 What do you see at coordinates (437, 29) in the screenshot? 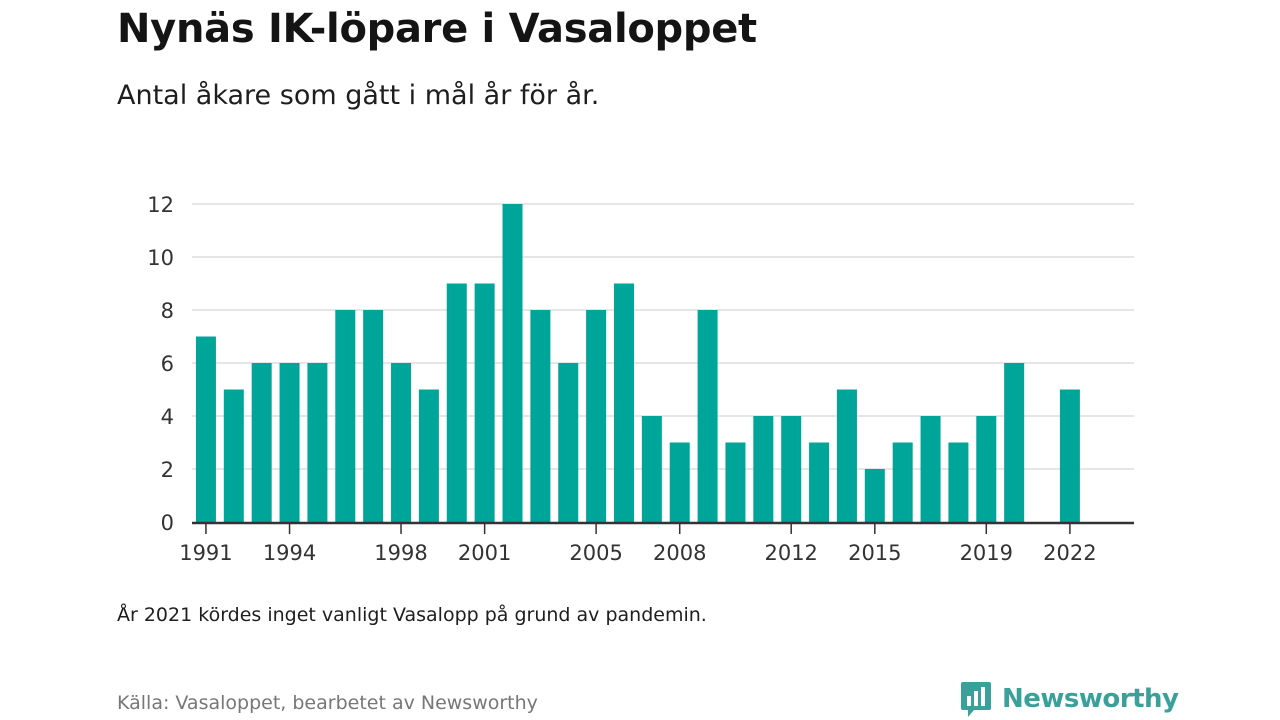
I see `chart-title: Nynäs IK-löpare i Vasaloppet` at bounding box center [437, 29].